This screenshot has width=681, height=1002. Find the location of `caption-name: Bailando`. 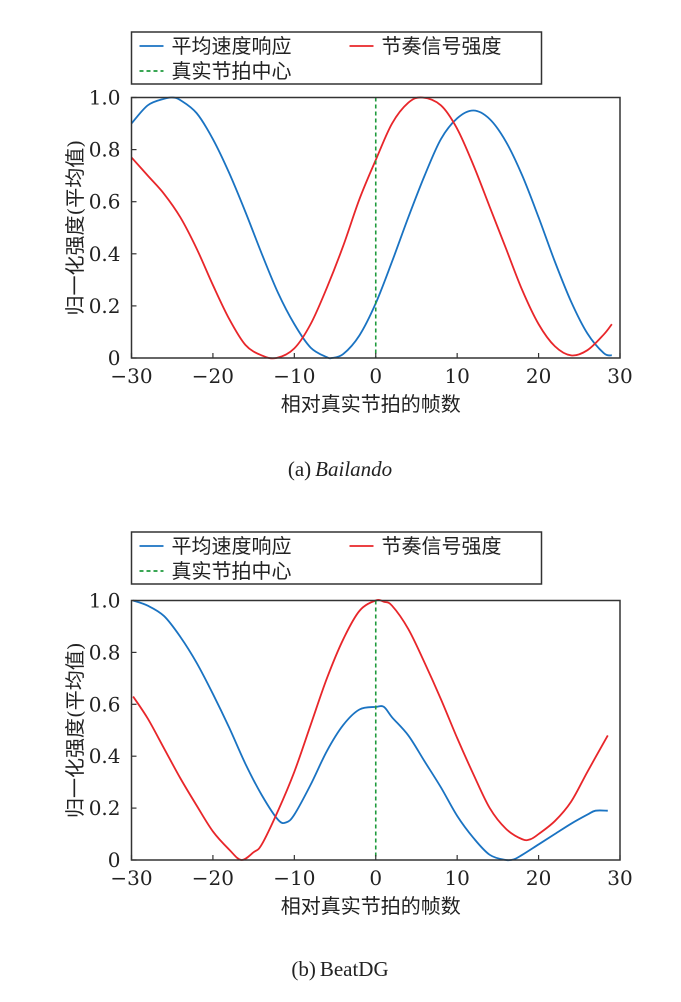

caption-name: Bailando is located at coordinates (353, 469).